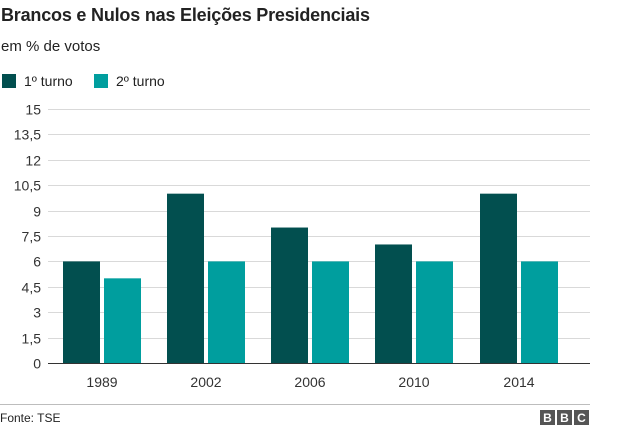  I want to click on x-tick-label: 2006, so click(309, 382).